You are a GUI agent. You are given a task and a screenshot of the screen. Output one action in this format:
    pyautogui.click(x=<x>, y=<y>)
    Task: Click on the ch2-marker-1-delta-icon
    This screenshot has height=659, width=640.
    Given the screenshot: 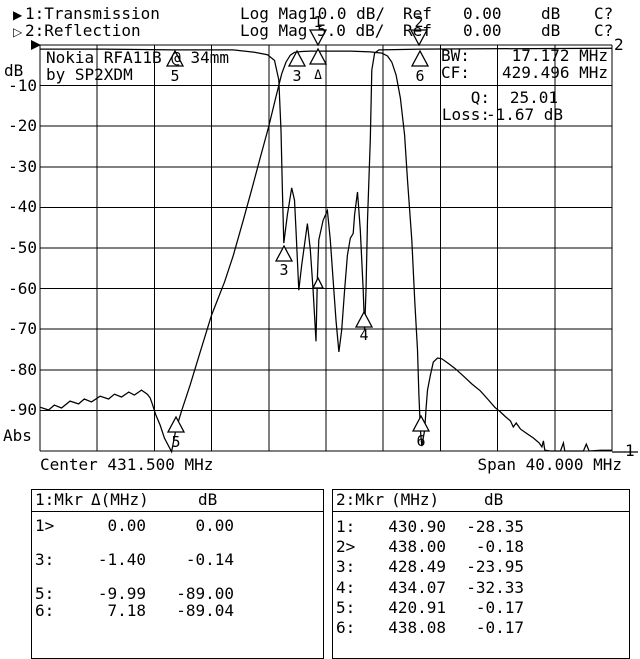 What is the action you would take?
    pyautogui.click(x=318, y=282)
    